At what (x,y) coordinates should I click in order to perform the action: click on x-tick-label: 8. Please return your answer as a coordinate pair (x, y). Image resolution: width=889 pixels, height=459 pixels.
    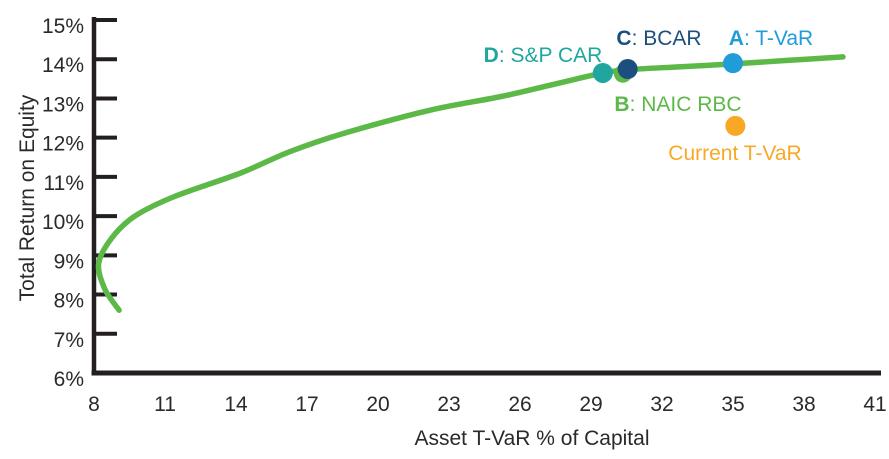
    Looking at the image, I should click on (94, 404).